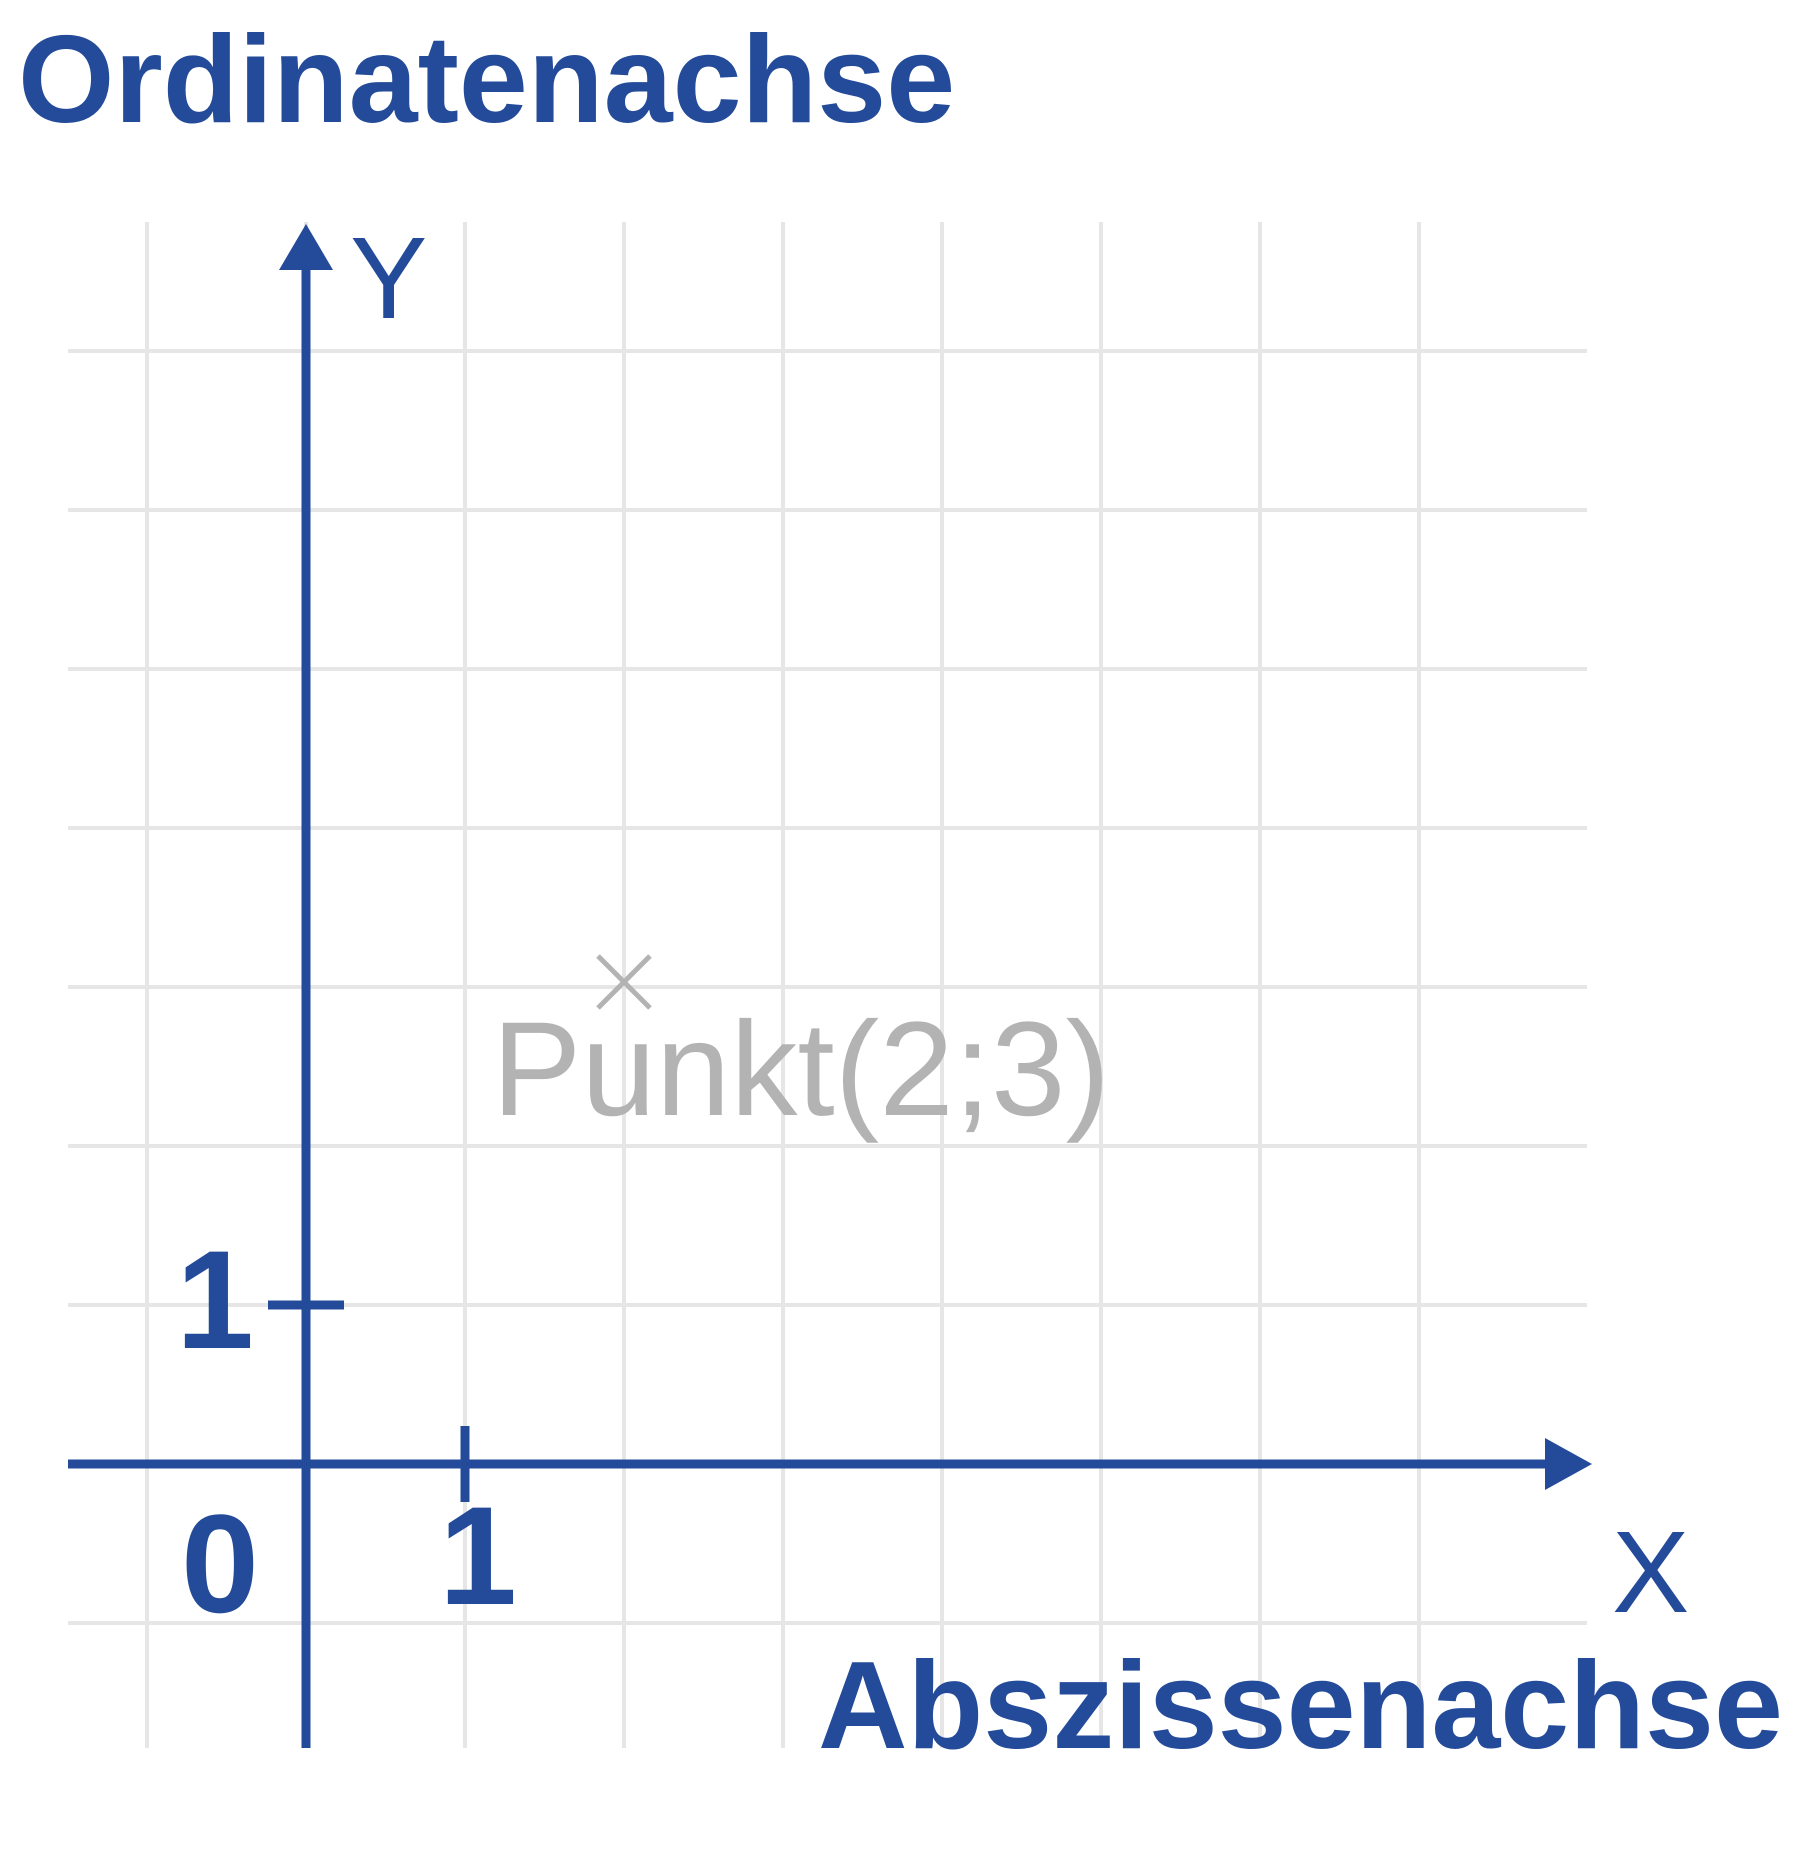 This screenshot has width=1817, height=1851. I want to click on point-label: Punkt(2;3), so click(801, 1069).